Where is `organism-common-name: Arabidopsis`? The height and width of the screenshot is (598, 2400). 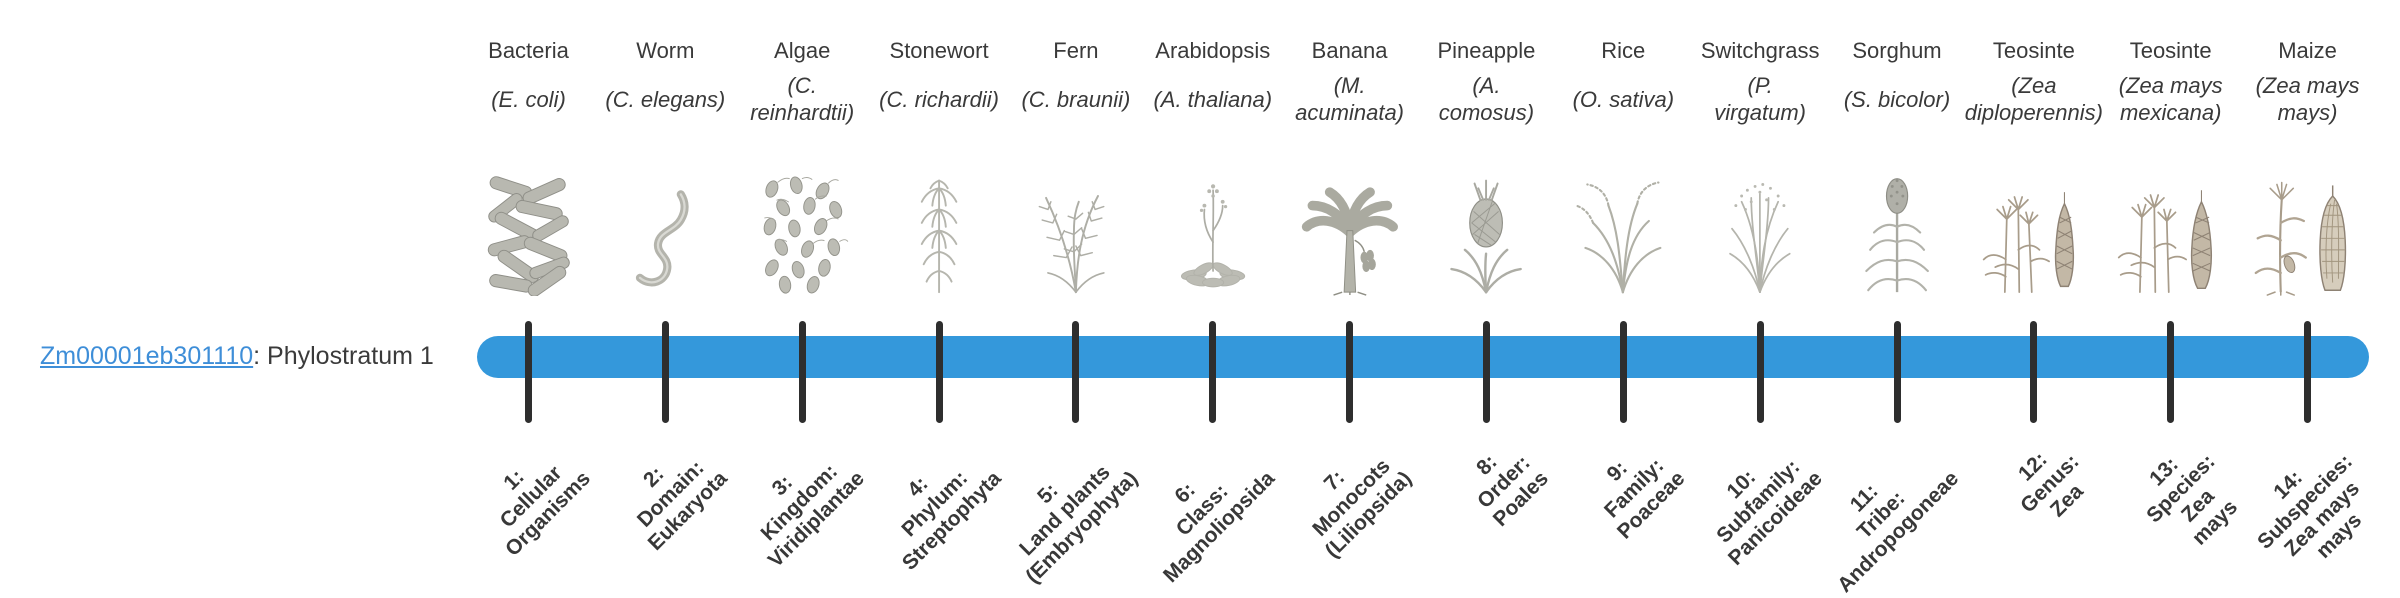 organism-common-name: Arabidopsis is located at coordinates (1213, 50).